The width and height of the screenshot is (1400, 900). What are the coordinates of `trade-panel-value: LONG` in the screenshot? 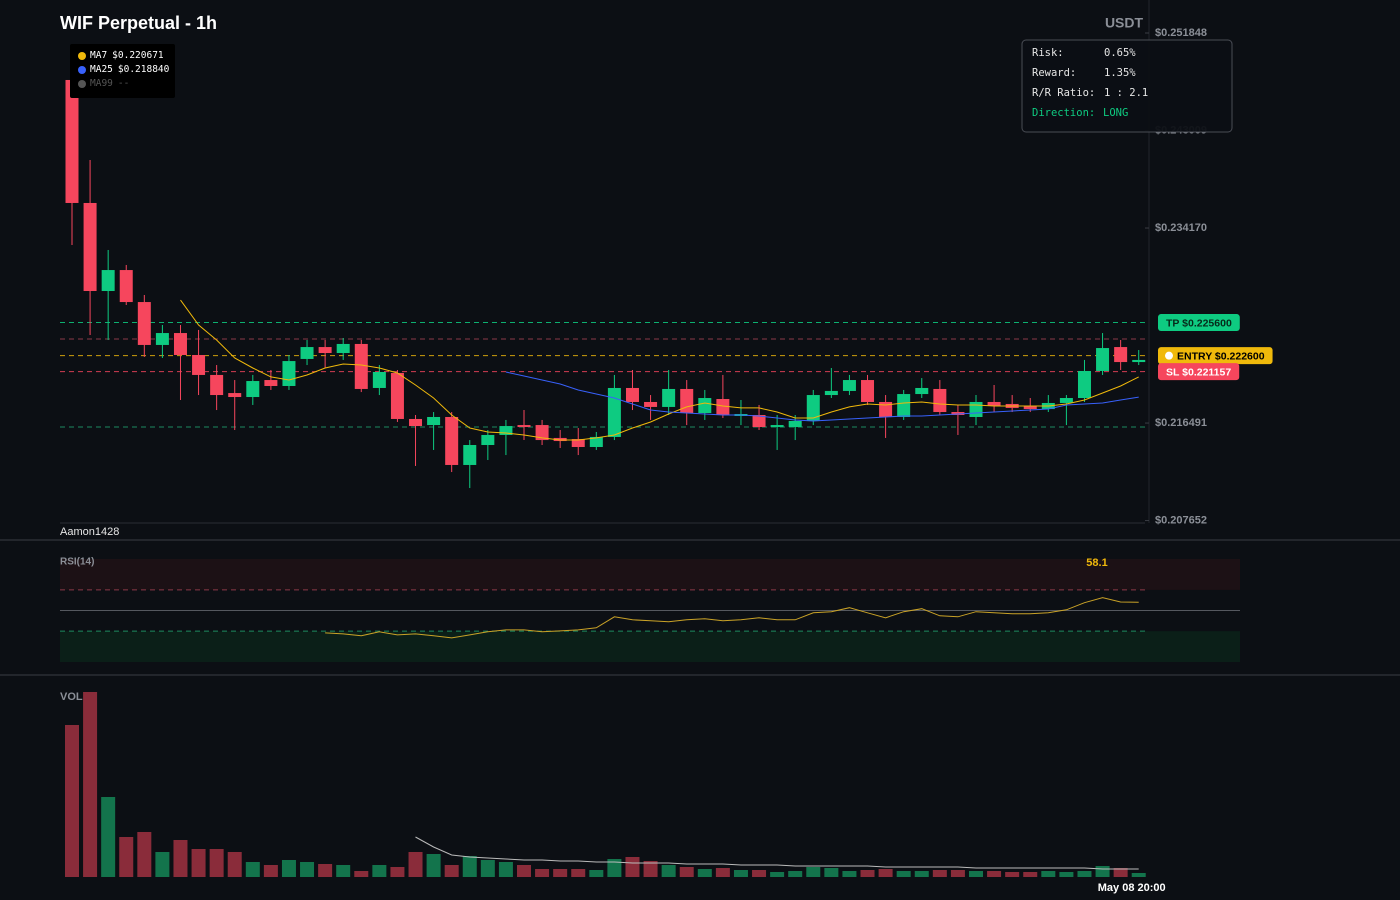 It's located at (1115, 113).